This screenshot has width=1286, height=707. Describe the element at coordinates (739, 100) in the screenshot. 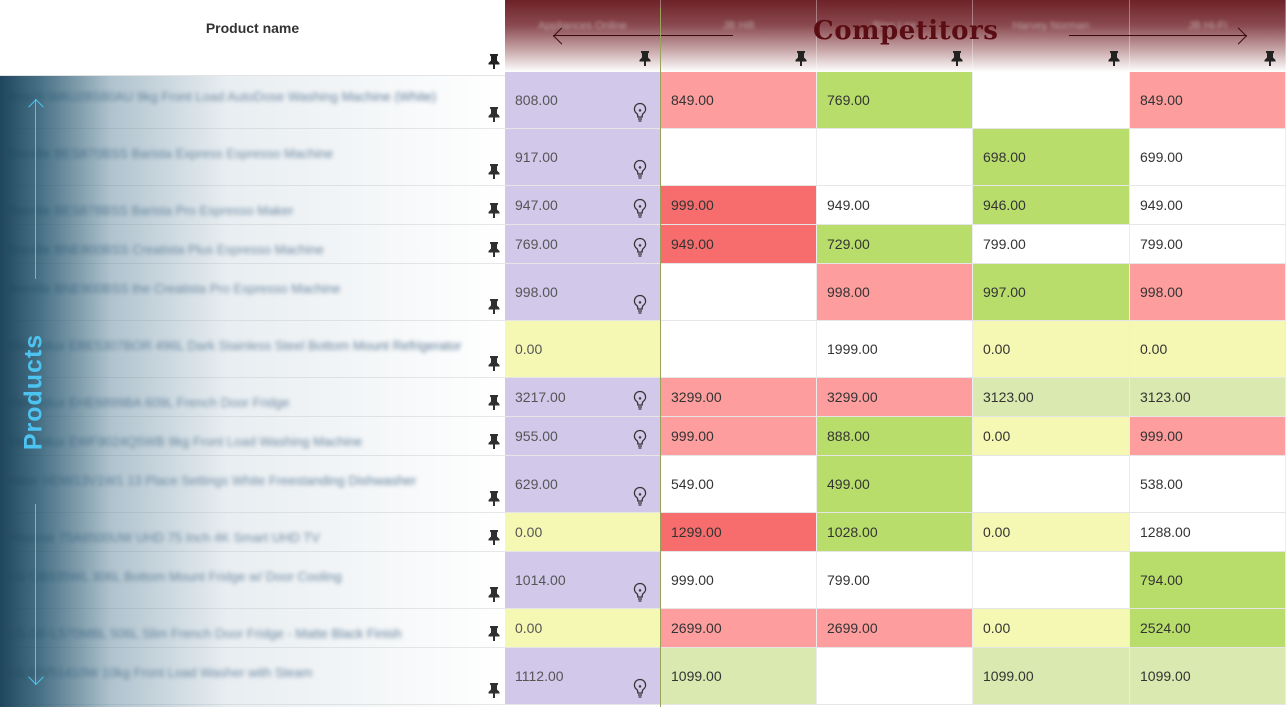

I see `competitor-price-cell: 849.00` at that location.